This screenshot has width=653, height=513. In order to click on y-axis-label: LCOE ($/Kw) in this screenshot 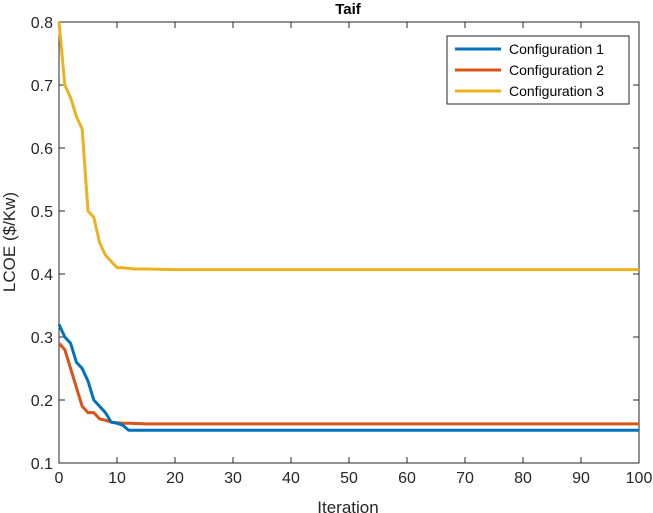, I will do `click(9, 242)`.